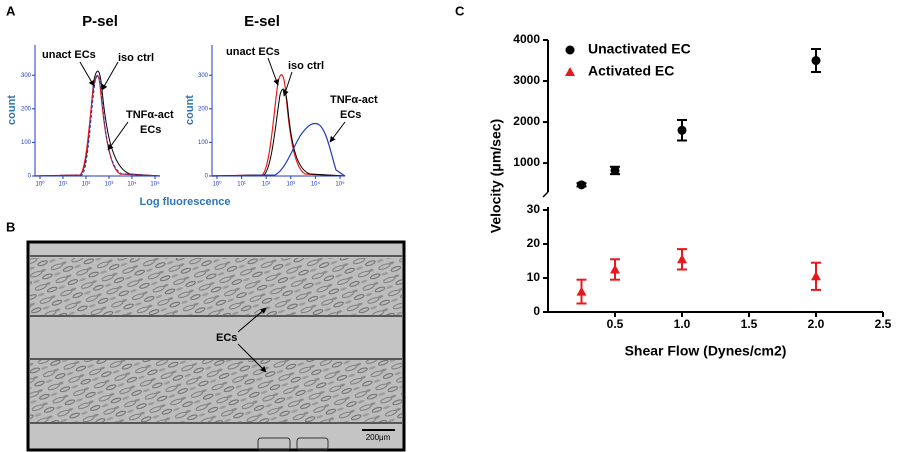 The width and height of the screenshot is (900, 452). What do you see at coordinates (615, 324) in the screenshot?
I see `x-tick-label: 0.5` at bounding box center [615, 324].